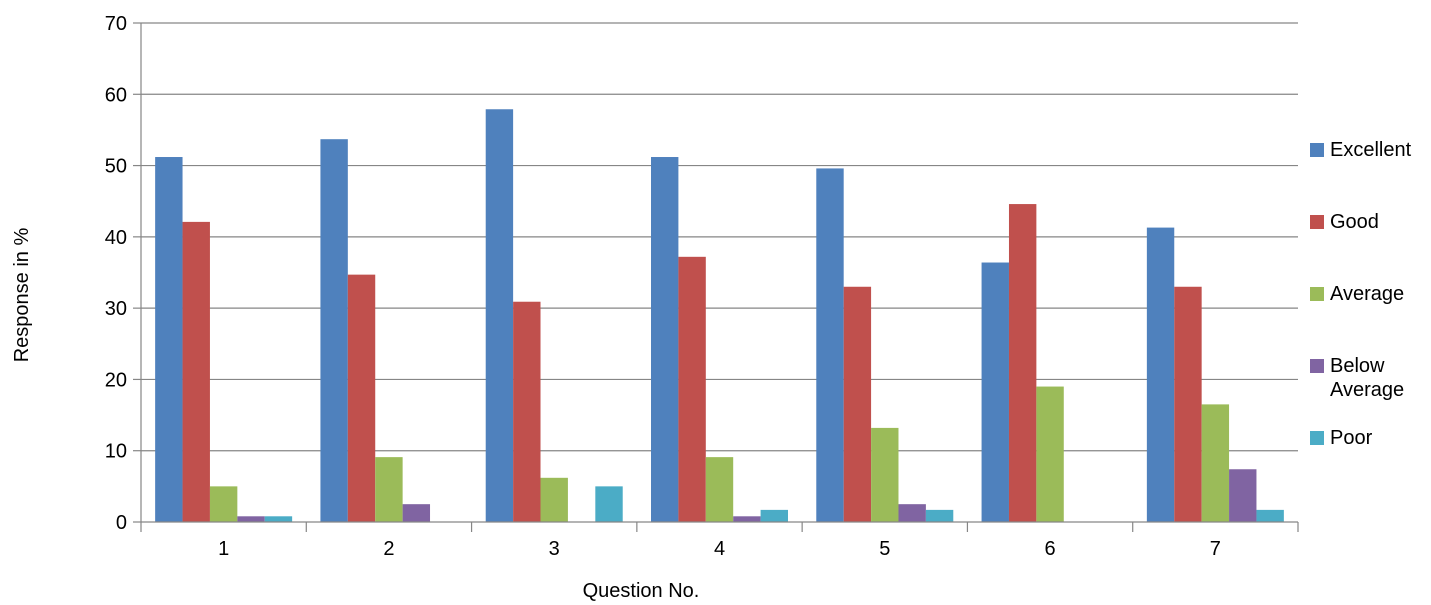  I want to click on x-tick-label: 2, so click(388, 549).